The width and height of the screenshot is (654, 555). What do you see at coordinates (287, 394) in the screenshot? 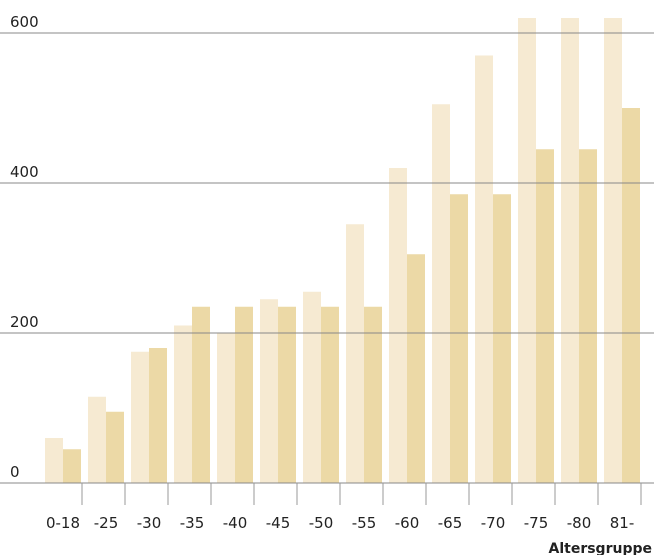
I see `bar-s2--45` at bounding box center [287, 394].